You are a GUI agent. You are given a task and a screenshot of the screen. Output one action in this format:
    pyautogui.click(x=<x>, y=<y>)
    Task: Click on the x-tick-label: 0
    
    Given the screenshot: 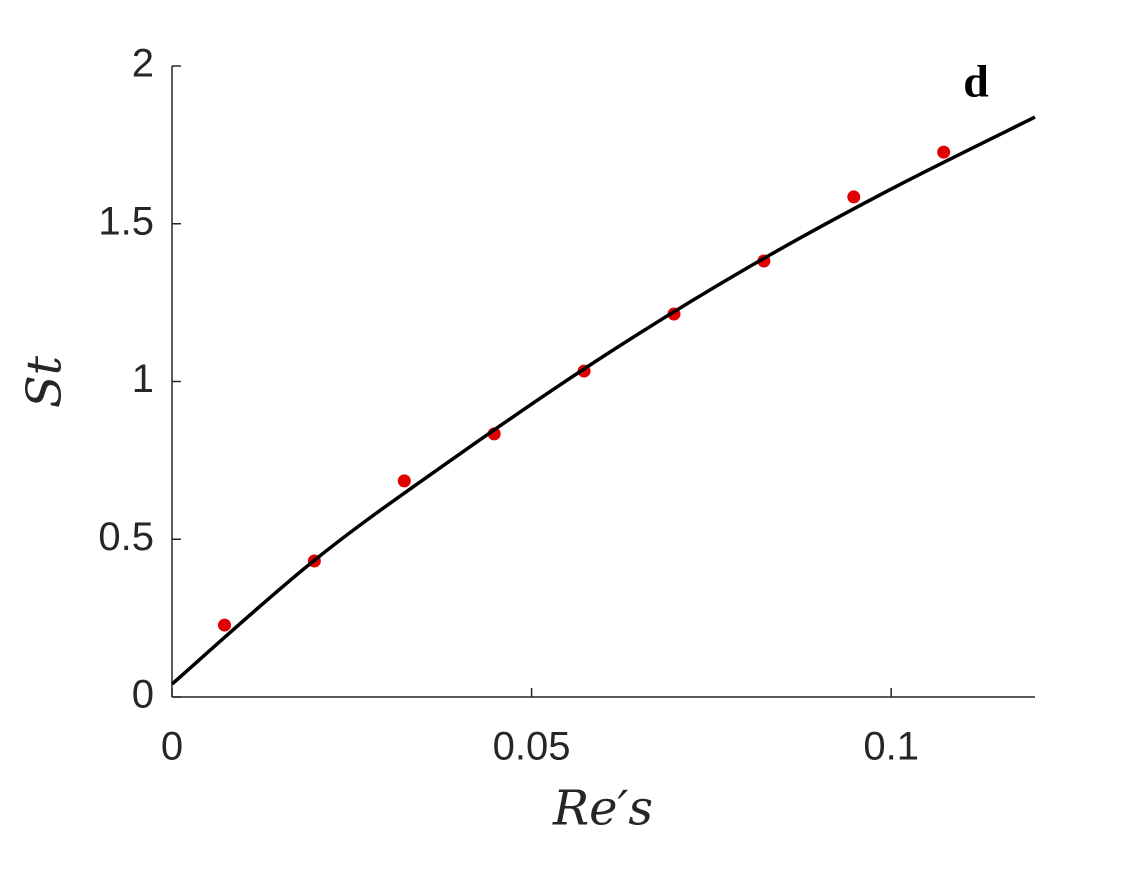 What is the action you would take?
    pyautogui.click(x=172, y=747)
    